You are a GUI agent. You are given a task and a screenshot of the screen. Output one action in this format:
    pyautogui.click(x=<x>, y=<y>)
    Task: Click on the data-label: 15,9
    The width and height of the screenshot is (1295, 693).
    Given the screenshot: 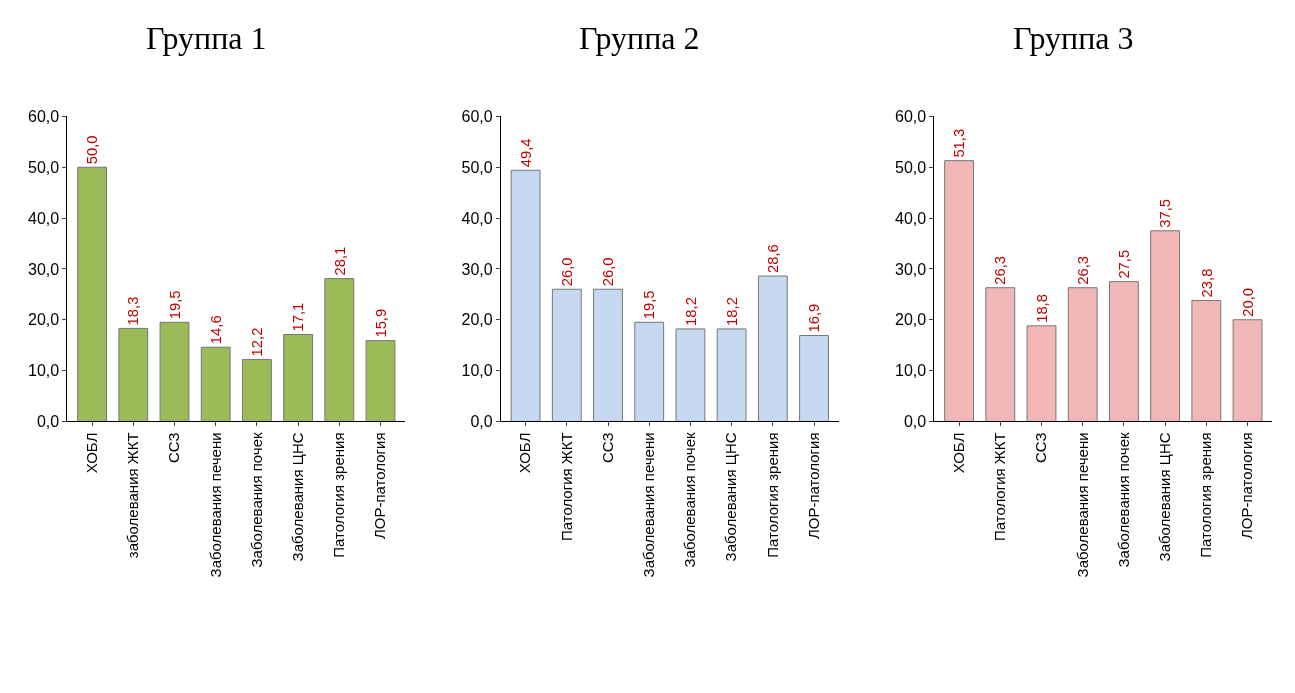 What is the action you would take?
    pyautogui.click(x=380, y=323)
    